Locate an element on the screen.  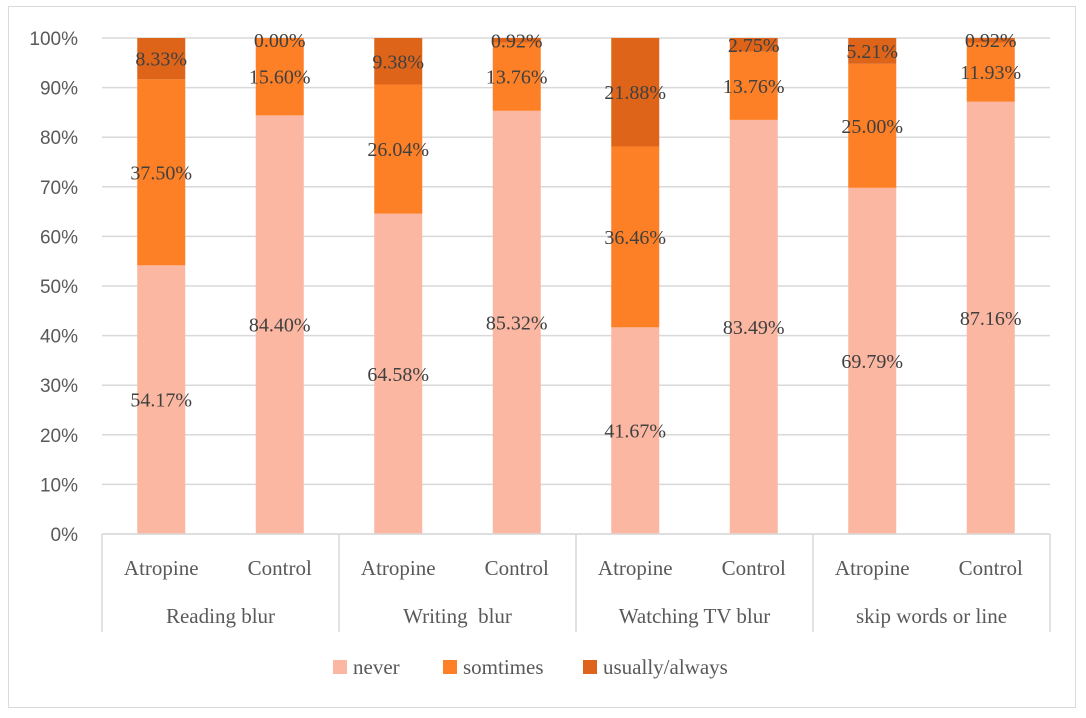
data-label: 54.17% is located at coordinates (161, 401).